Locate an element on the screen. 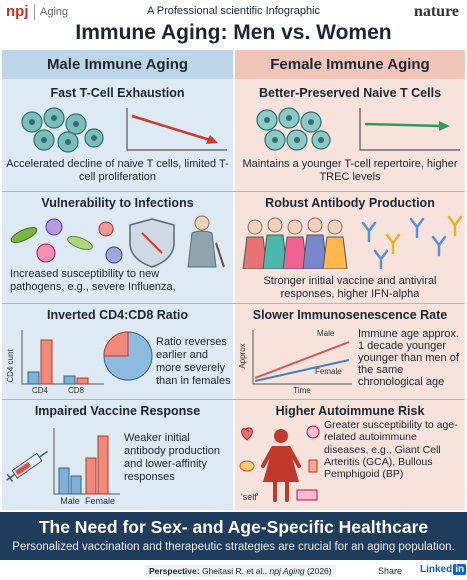 The height and width of the screenshot is (580, 467). linkedin-word: Linked is located at coordinates (436, 569).